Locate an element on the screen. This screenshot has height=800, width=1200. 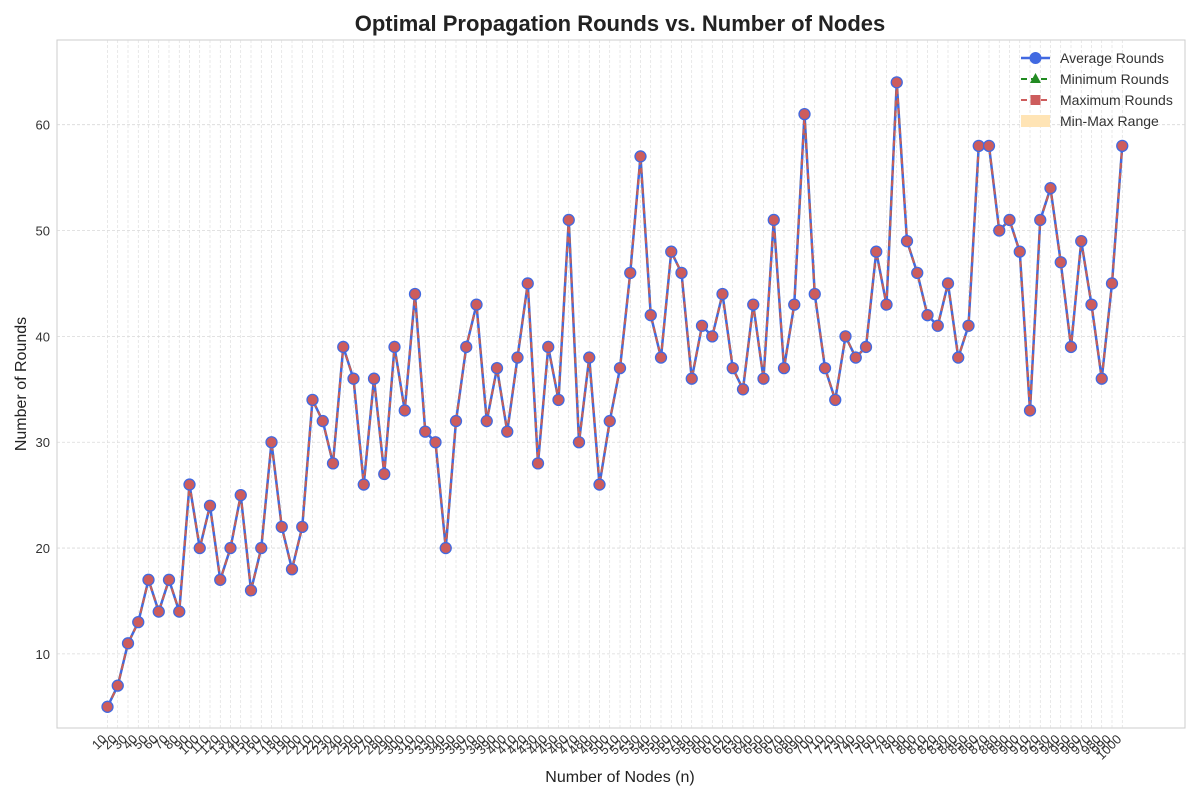
legend-maximum-label: Maximum Rounds is located at coordinates (1116, 100).